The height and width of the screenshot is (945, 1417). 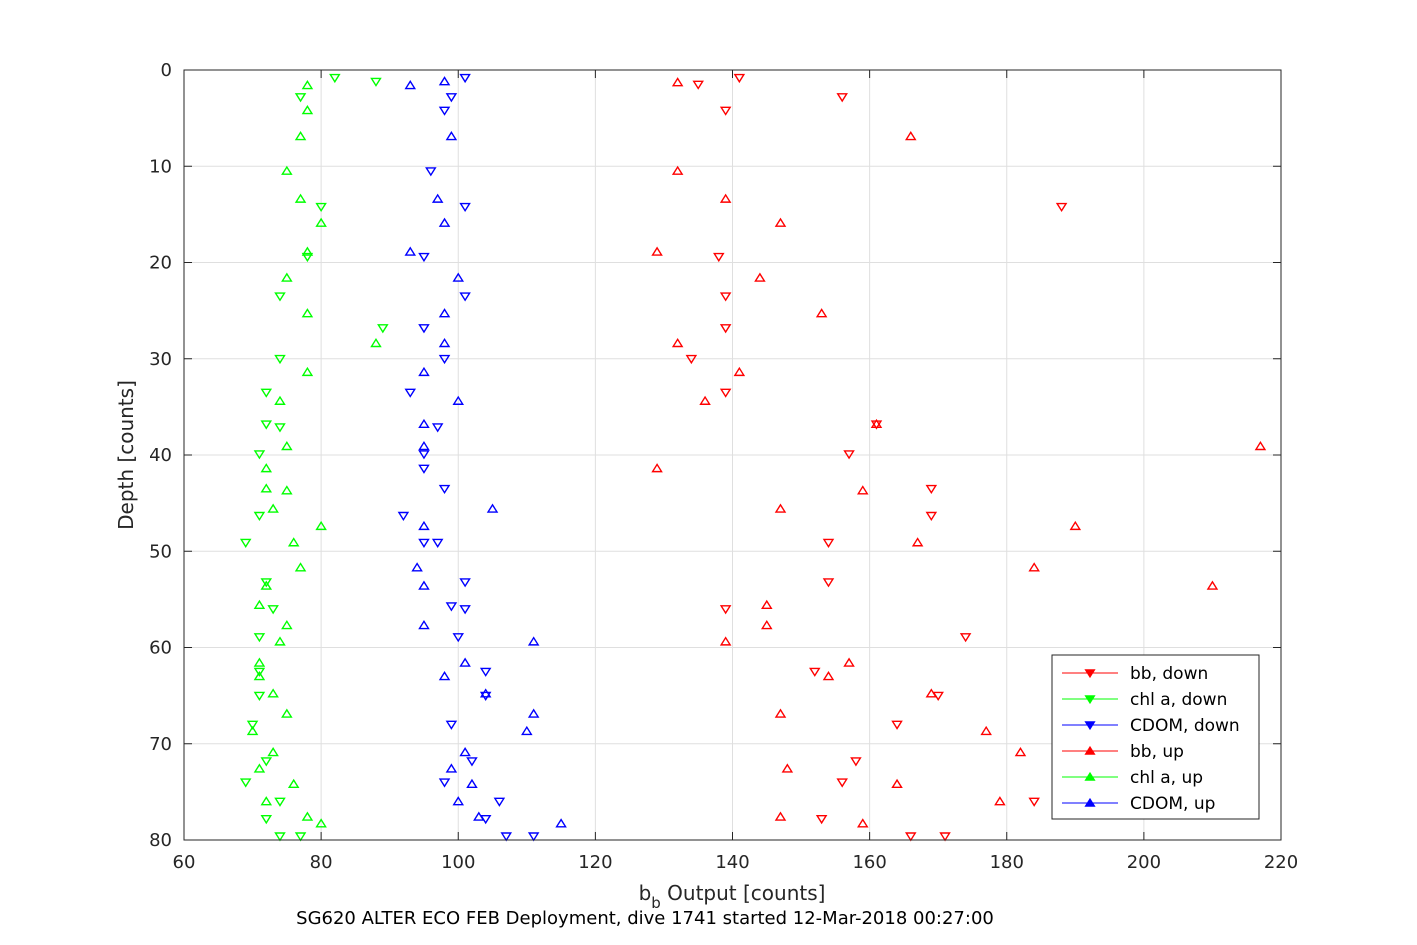 I want to click on y-tick-label: 70, so click(x=160, y=744).